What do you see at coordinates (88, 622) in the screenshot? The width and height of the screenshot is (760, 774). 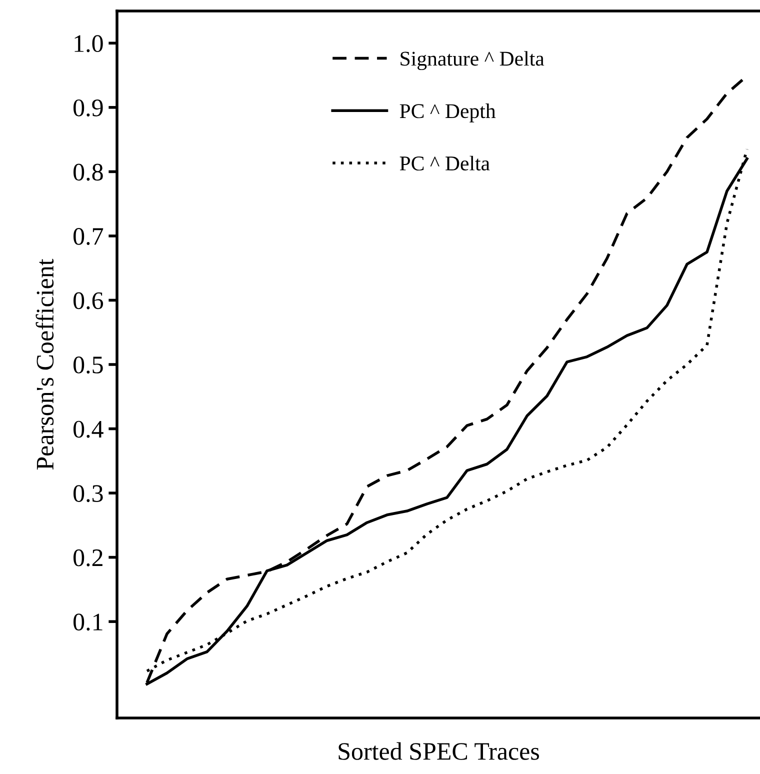 I see `y-tick-label: 0.1` at bounding box center [88, 622].